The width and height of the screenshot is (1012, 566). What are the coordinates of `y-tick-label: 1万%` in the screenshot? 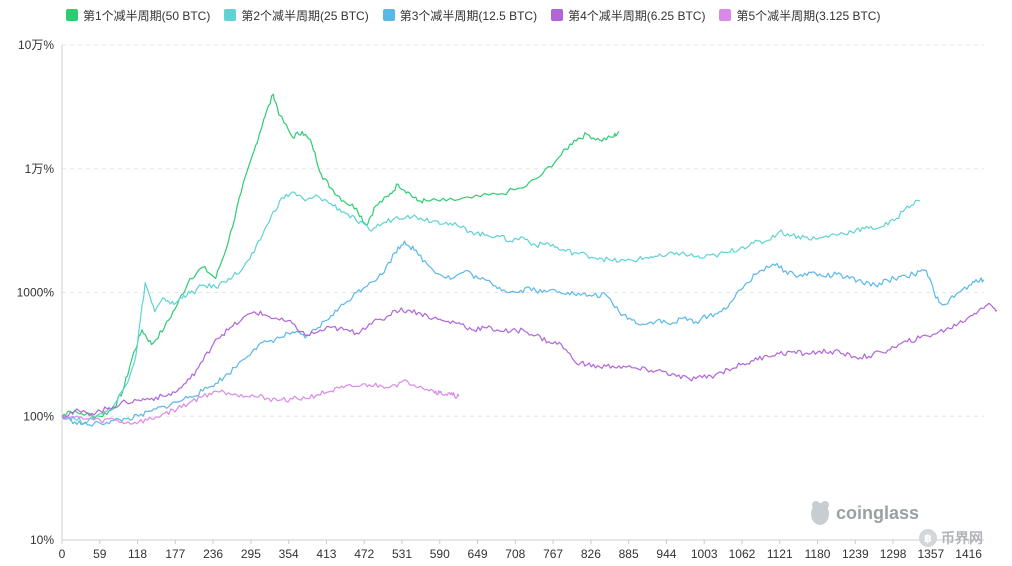 It's located at (40, 169).